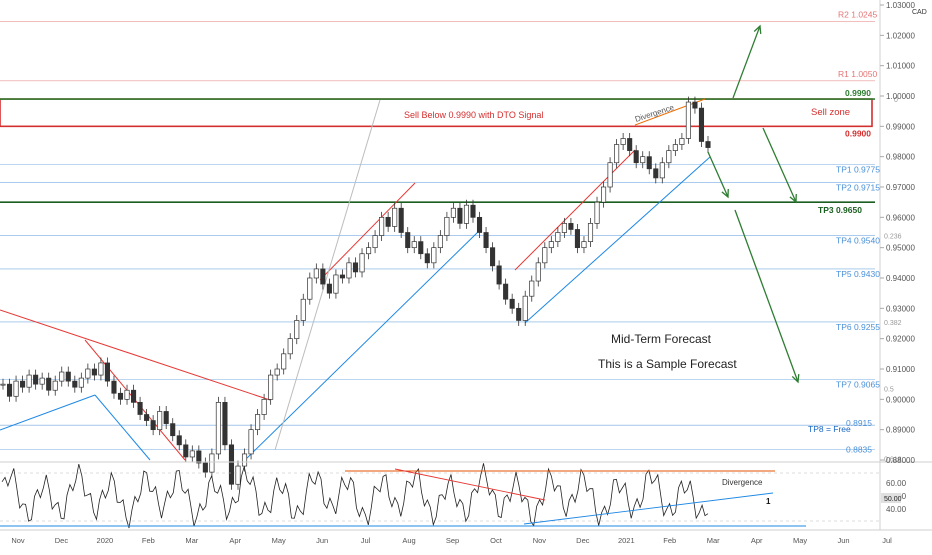 This screenshot has height=555, width=932. I want to click on level-label-r1: R1 1.0050, so click(857, 74).